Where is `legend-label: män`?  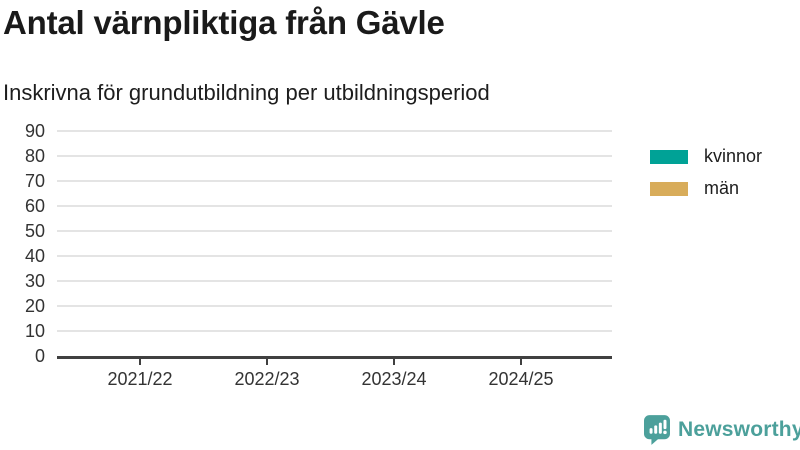
legend-label: män is located at coordinates (722, 188).